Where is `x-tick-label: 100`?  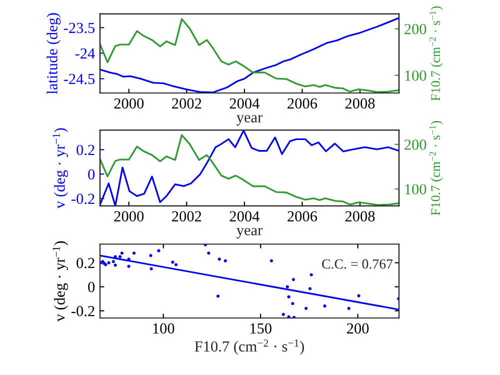
x-tick-label: 100 is located at coordinates (163, 328).